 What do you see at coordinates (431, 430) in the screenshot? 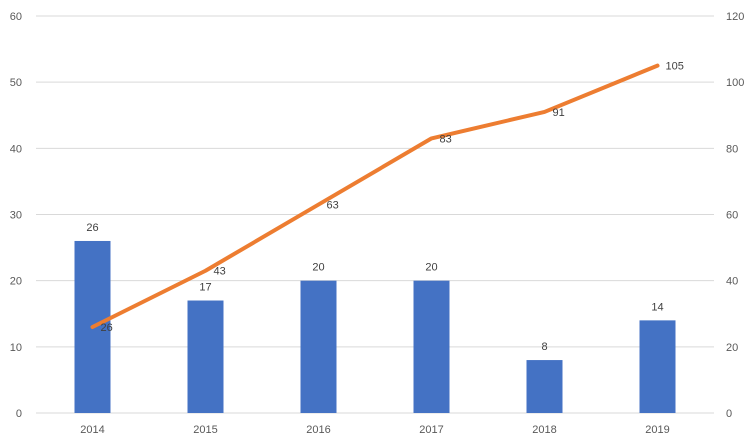
I see `x-axis-tick-label: 2017` at bounding box center [431, 430].